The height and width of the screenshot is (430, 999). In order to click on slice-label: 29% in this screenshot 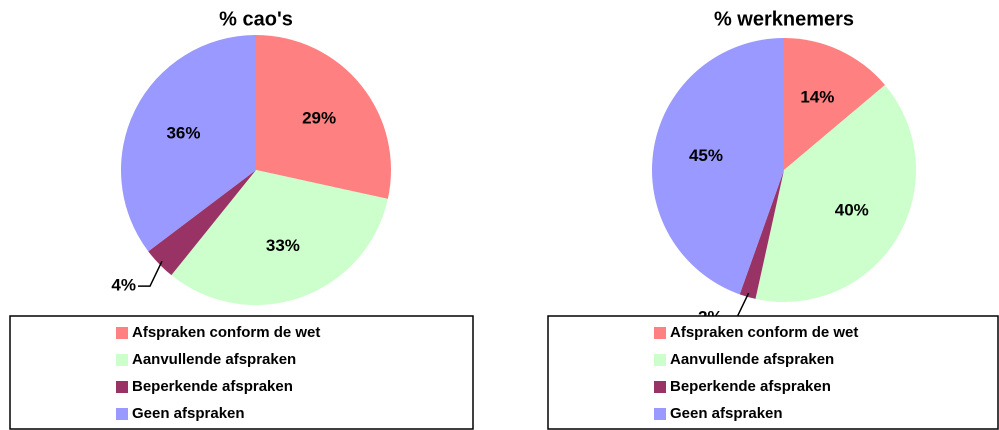, I will do `click(319, 118)`.